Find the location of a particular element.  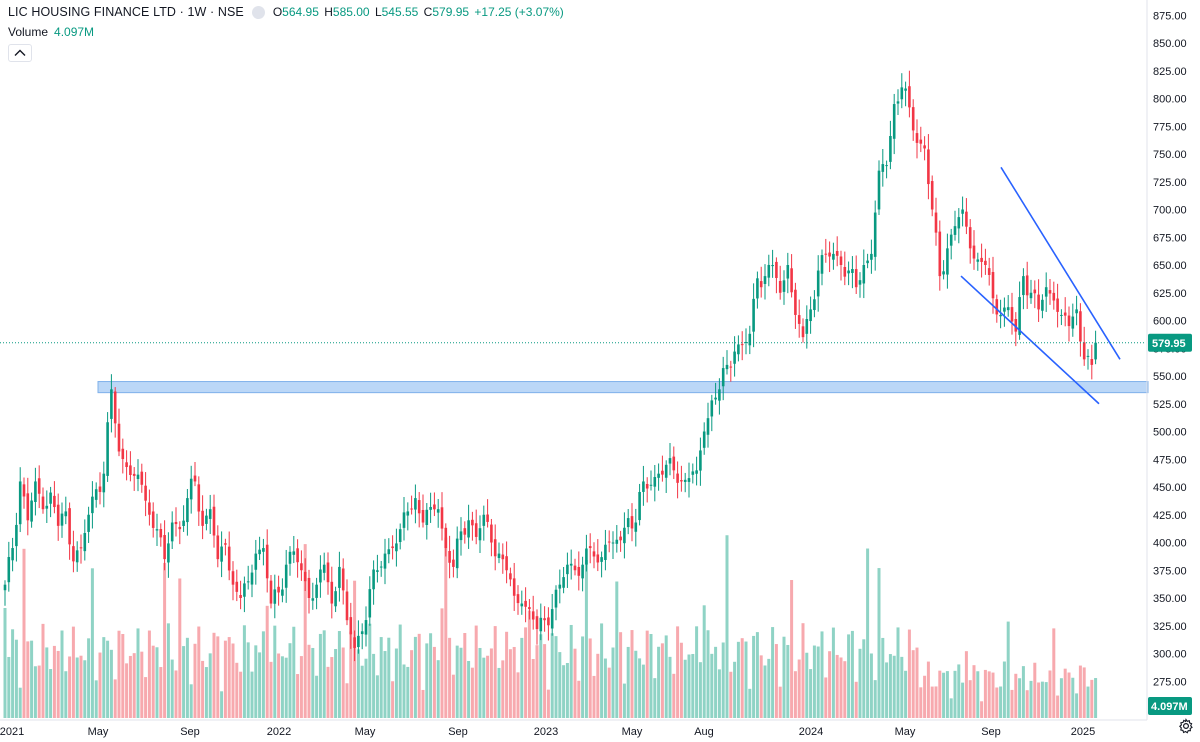

channel-lower-trendline is located at coordinates (1030, 340).